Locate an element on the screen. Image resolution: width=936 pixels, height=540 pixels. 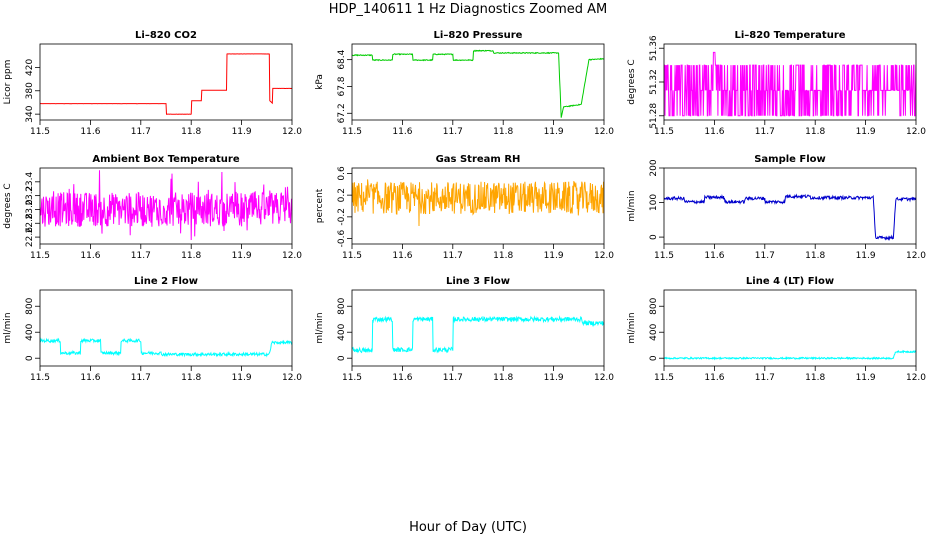
y-tick-label: 0.6 is located at coordinates (342, 173).